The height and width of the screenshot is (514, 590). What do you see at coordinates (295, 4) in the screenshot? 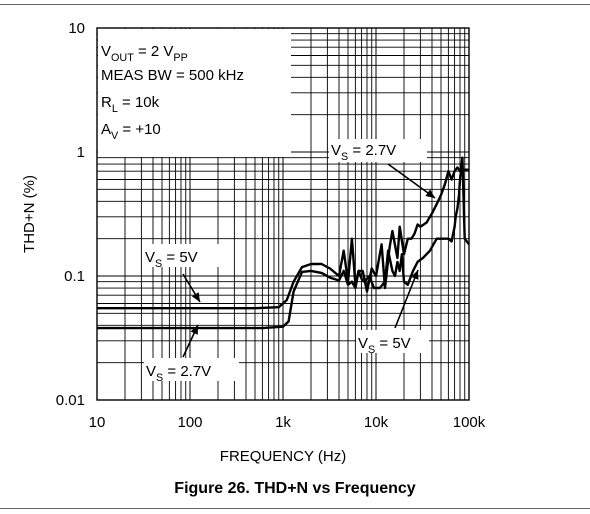
I see `top-rule` at bounding box center [295, 4].